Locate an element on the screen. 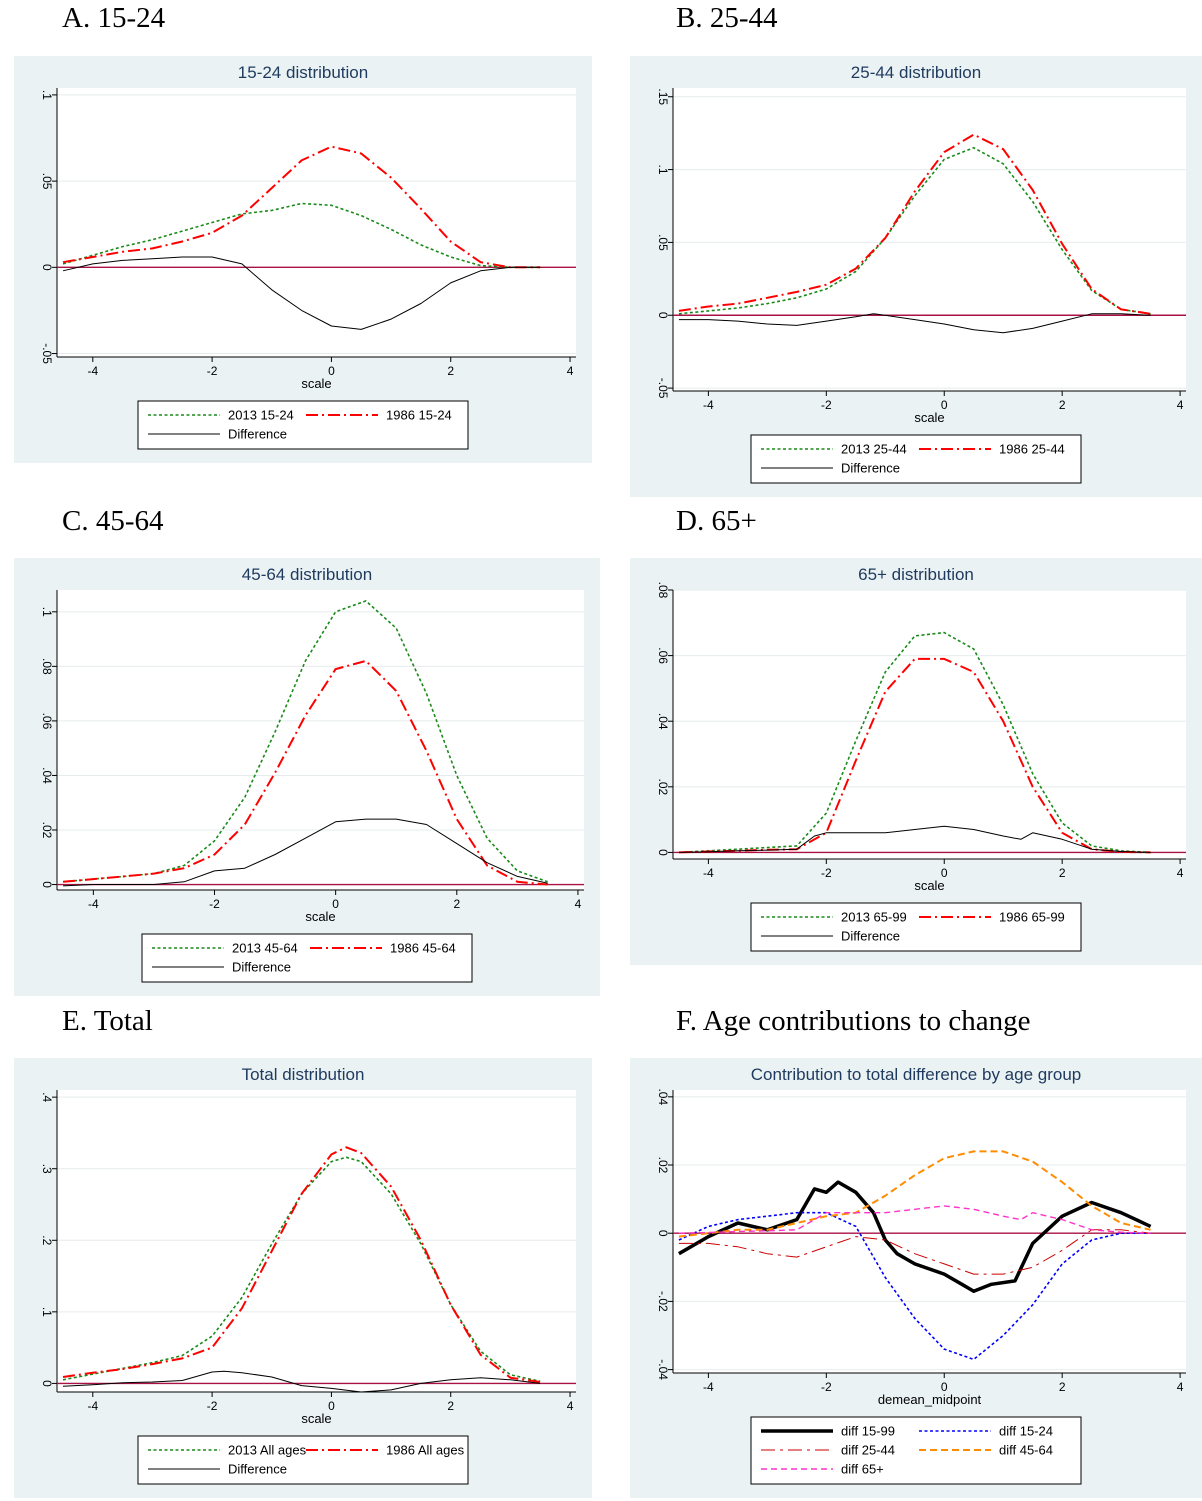 This screenshot has width=1202, height=1501. series-line-1986-all-ages is located at coordinates (301, 1264).